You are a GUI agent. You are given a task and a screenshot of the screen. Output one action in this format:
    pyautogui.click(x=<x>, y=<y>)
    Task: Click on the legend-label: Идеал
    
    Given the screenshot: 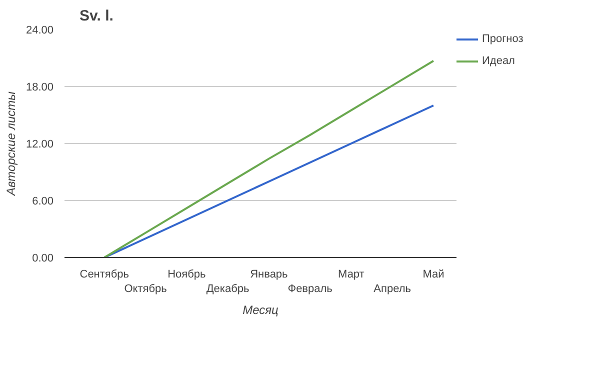 What is the action you would take?
    pyautogui.click(x=498, y=61)
    